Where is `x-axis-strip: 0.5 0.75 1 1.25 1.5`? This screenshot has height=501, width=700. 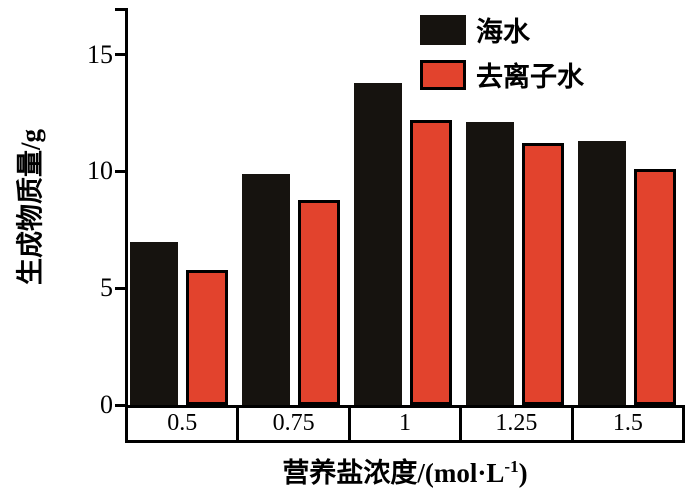
x-axis-strip: 0.5 0.75 1 1.25 1.5 is located at coordinates (405, 424).